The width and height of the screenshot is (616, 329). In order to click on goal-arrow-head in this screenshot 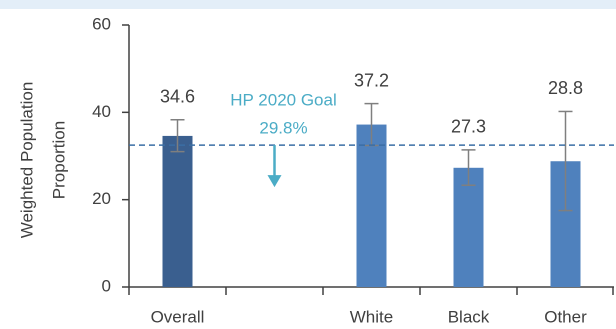, I will do `click(274, 181)`.